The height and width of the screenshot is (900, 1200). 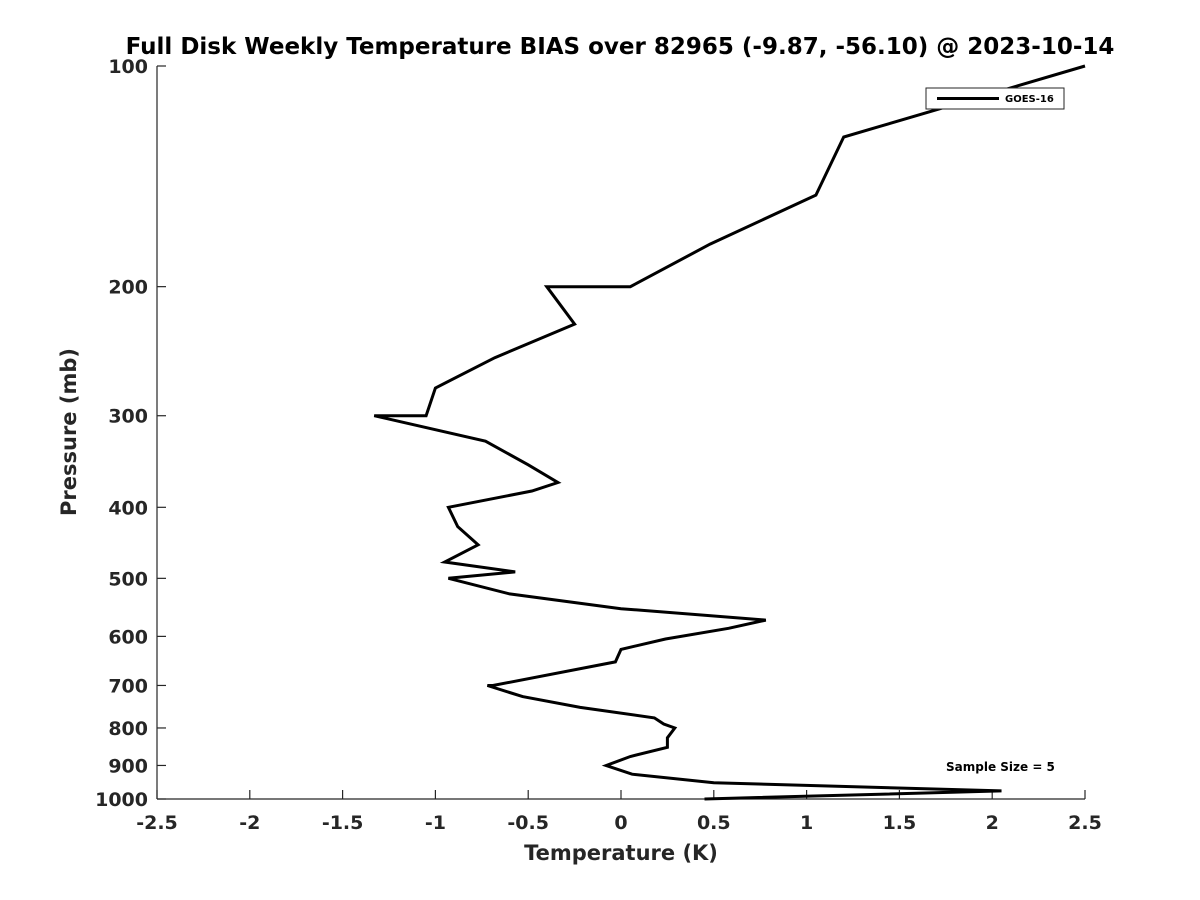 What do you see at coordinates (128, 729) in the screenshot?
I see `y-tick-label: 800` at bounding box center [128, 729].